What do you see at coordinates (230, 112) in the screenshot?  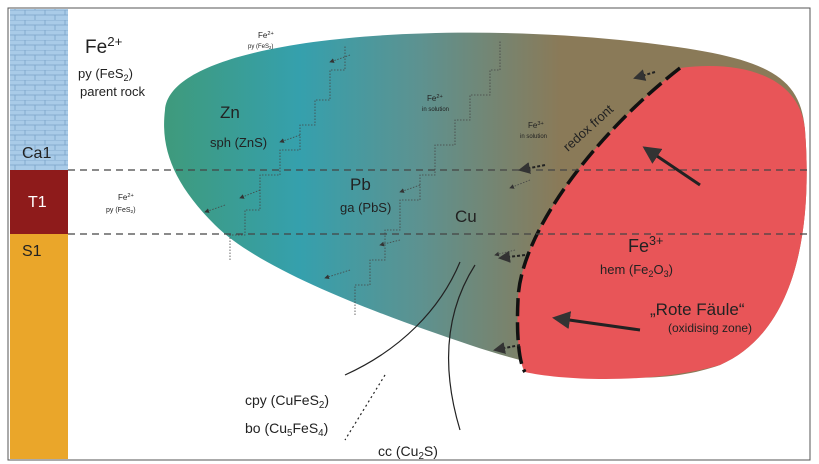 I see `label: Zn` at bounding box center [230, 112].